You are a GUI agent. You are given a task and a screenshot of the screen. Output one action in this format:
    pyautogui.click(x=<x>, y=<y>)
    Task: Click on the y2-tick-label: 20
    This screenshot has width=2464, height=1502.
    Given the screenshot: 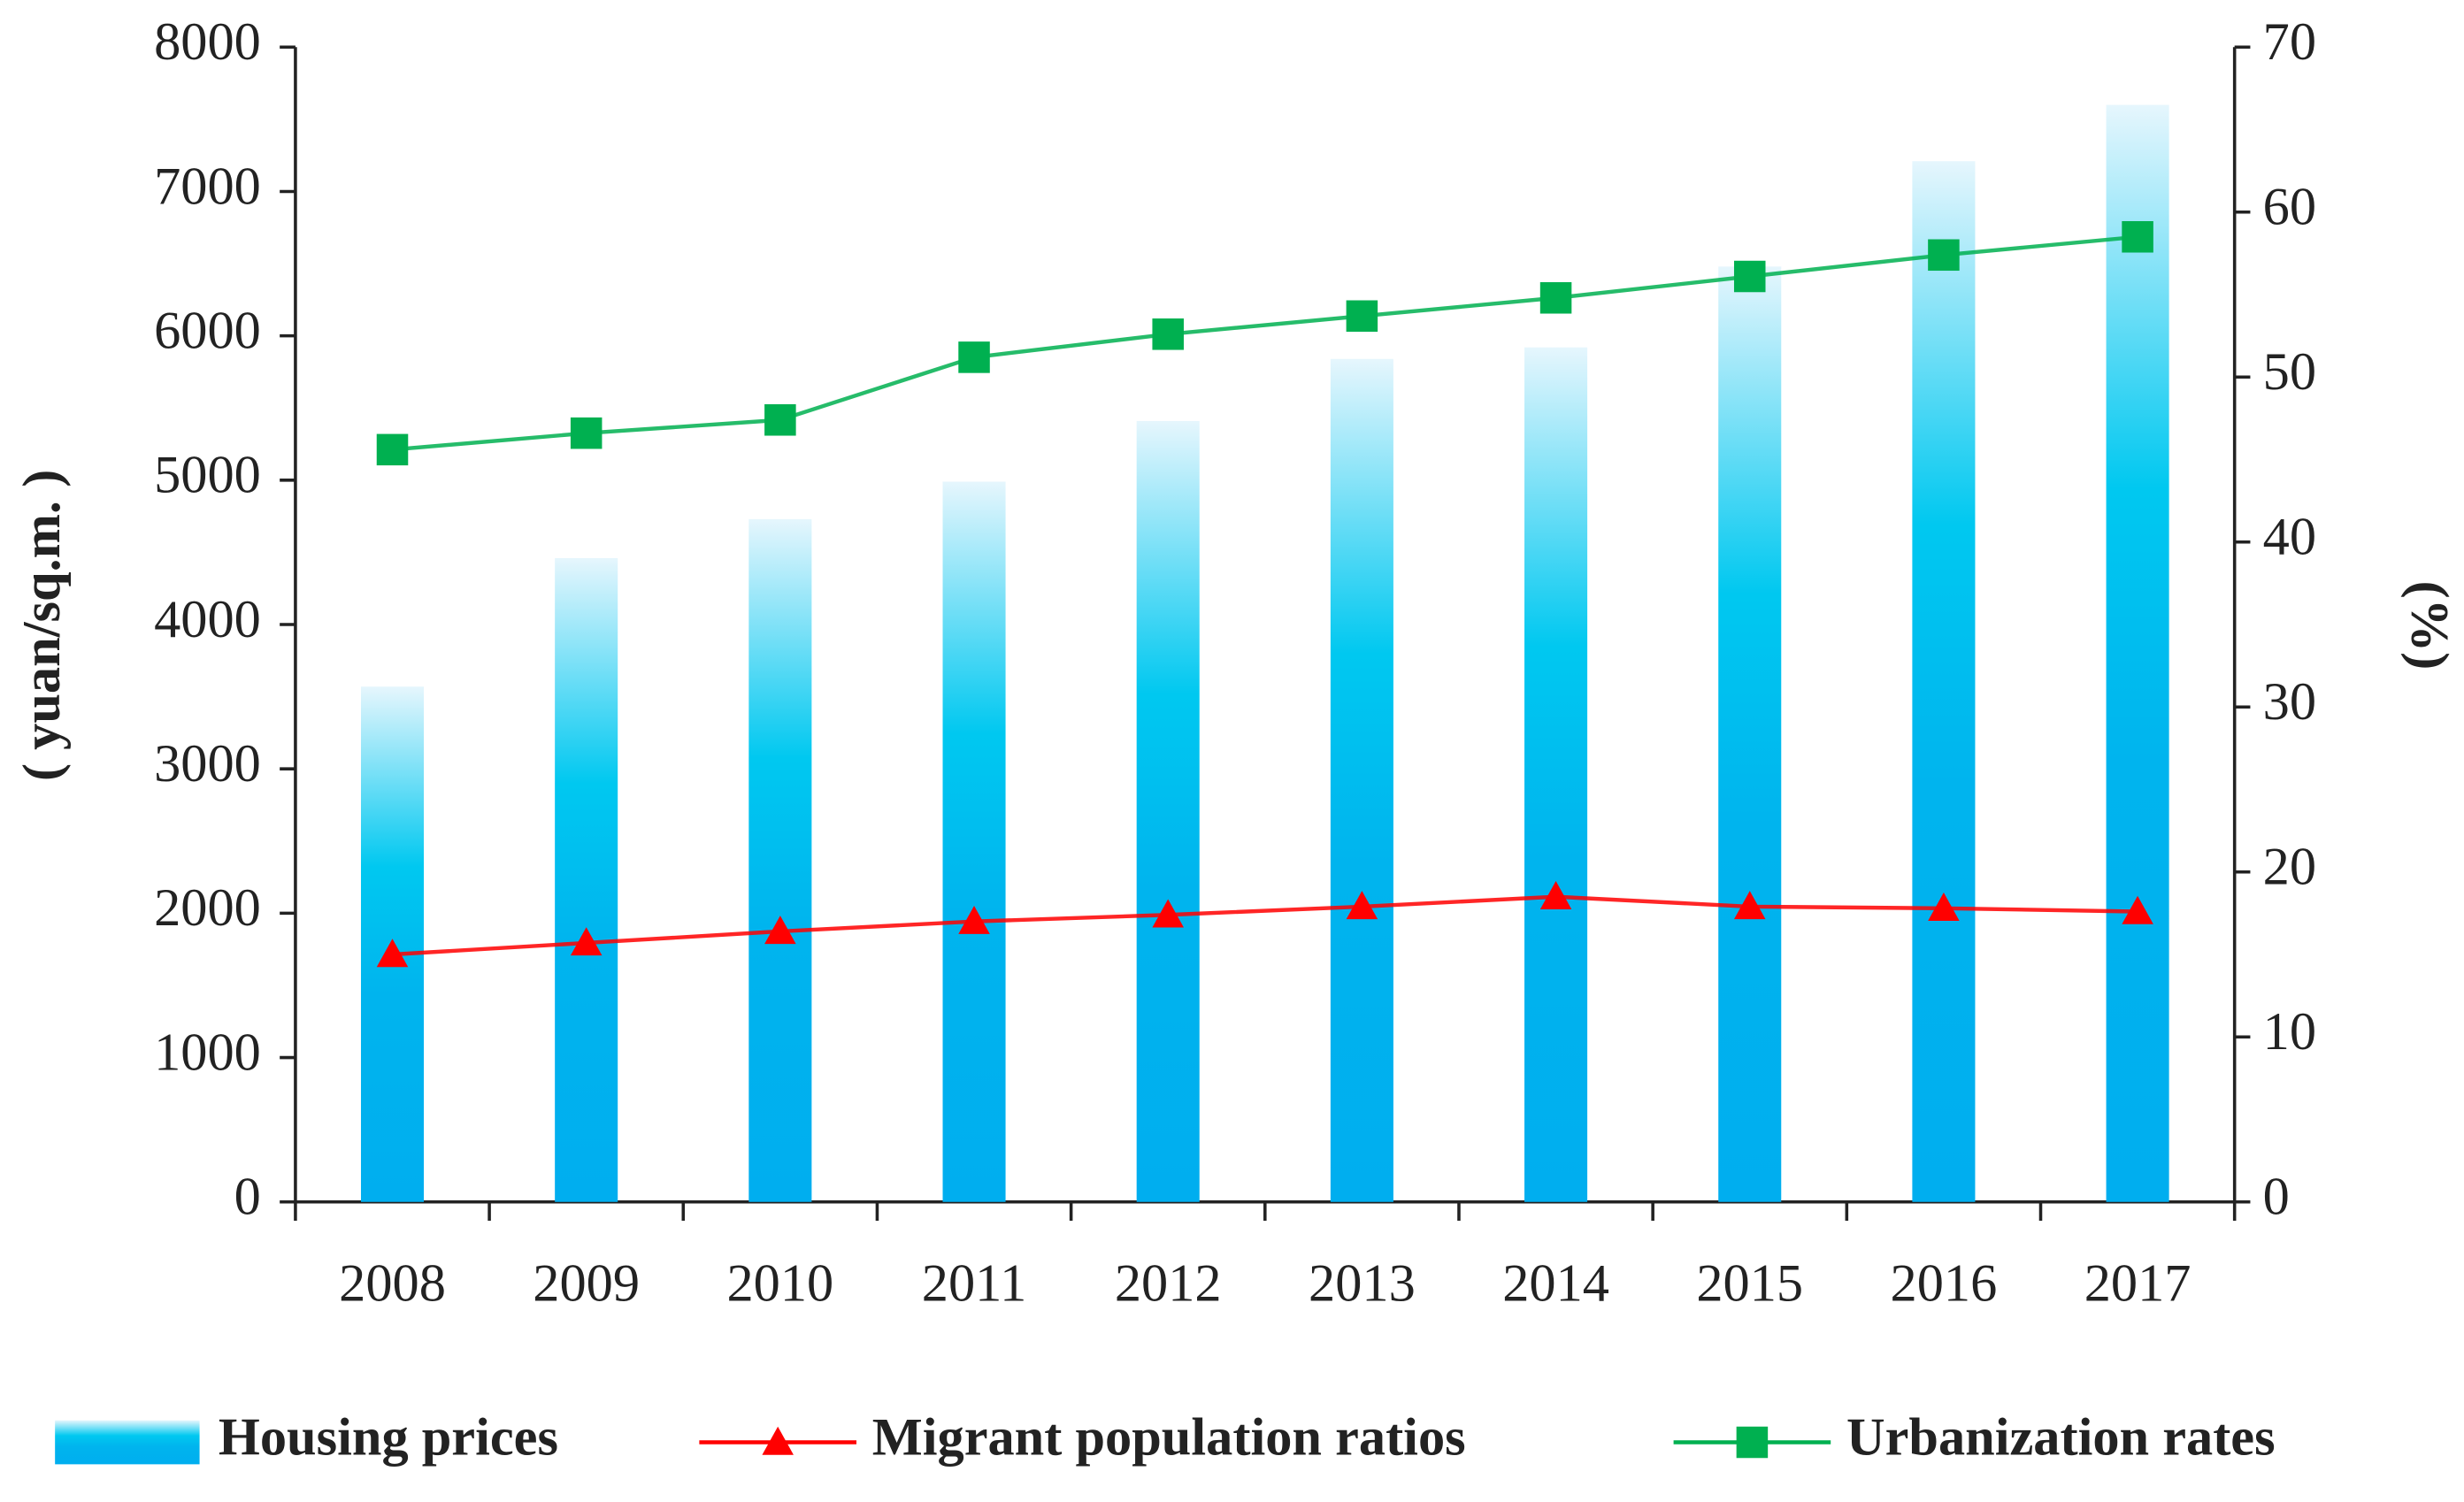 What is the action you would take?
    pyautogui.click(x=2289, y=867)
    